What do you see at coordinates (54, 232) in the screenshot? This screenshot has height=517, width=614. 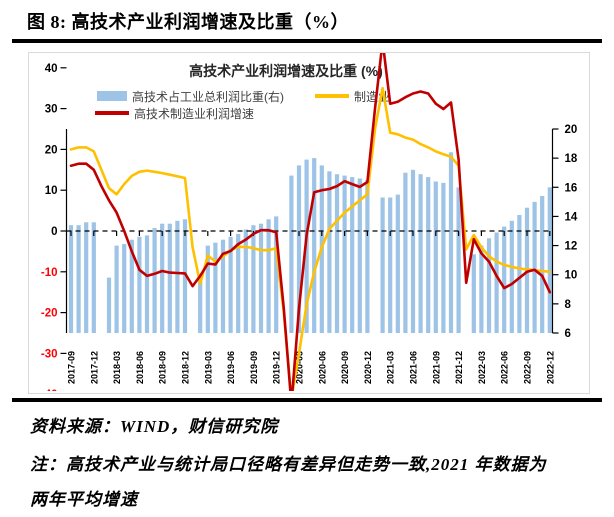 I see `svg-text: 0` at bounding box center [54, 232].